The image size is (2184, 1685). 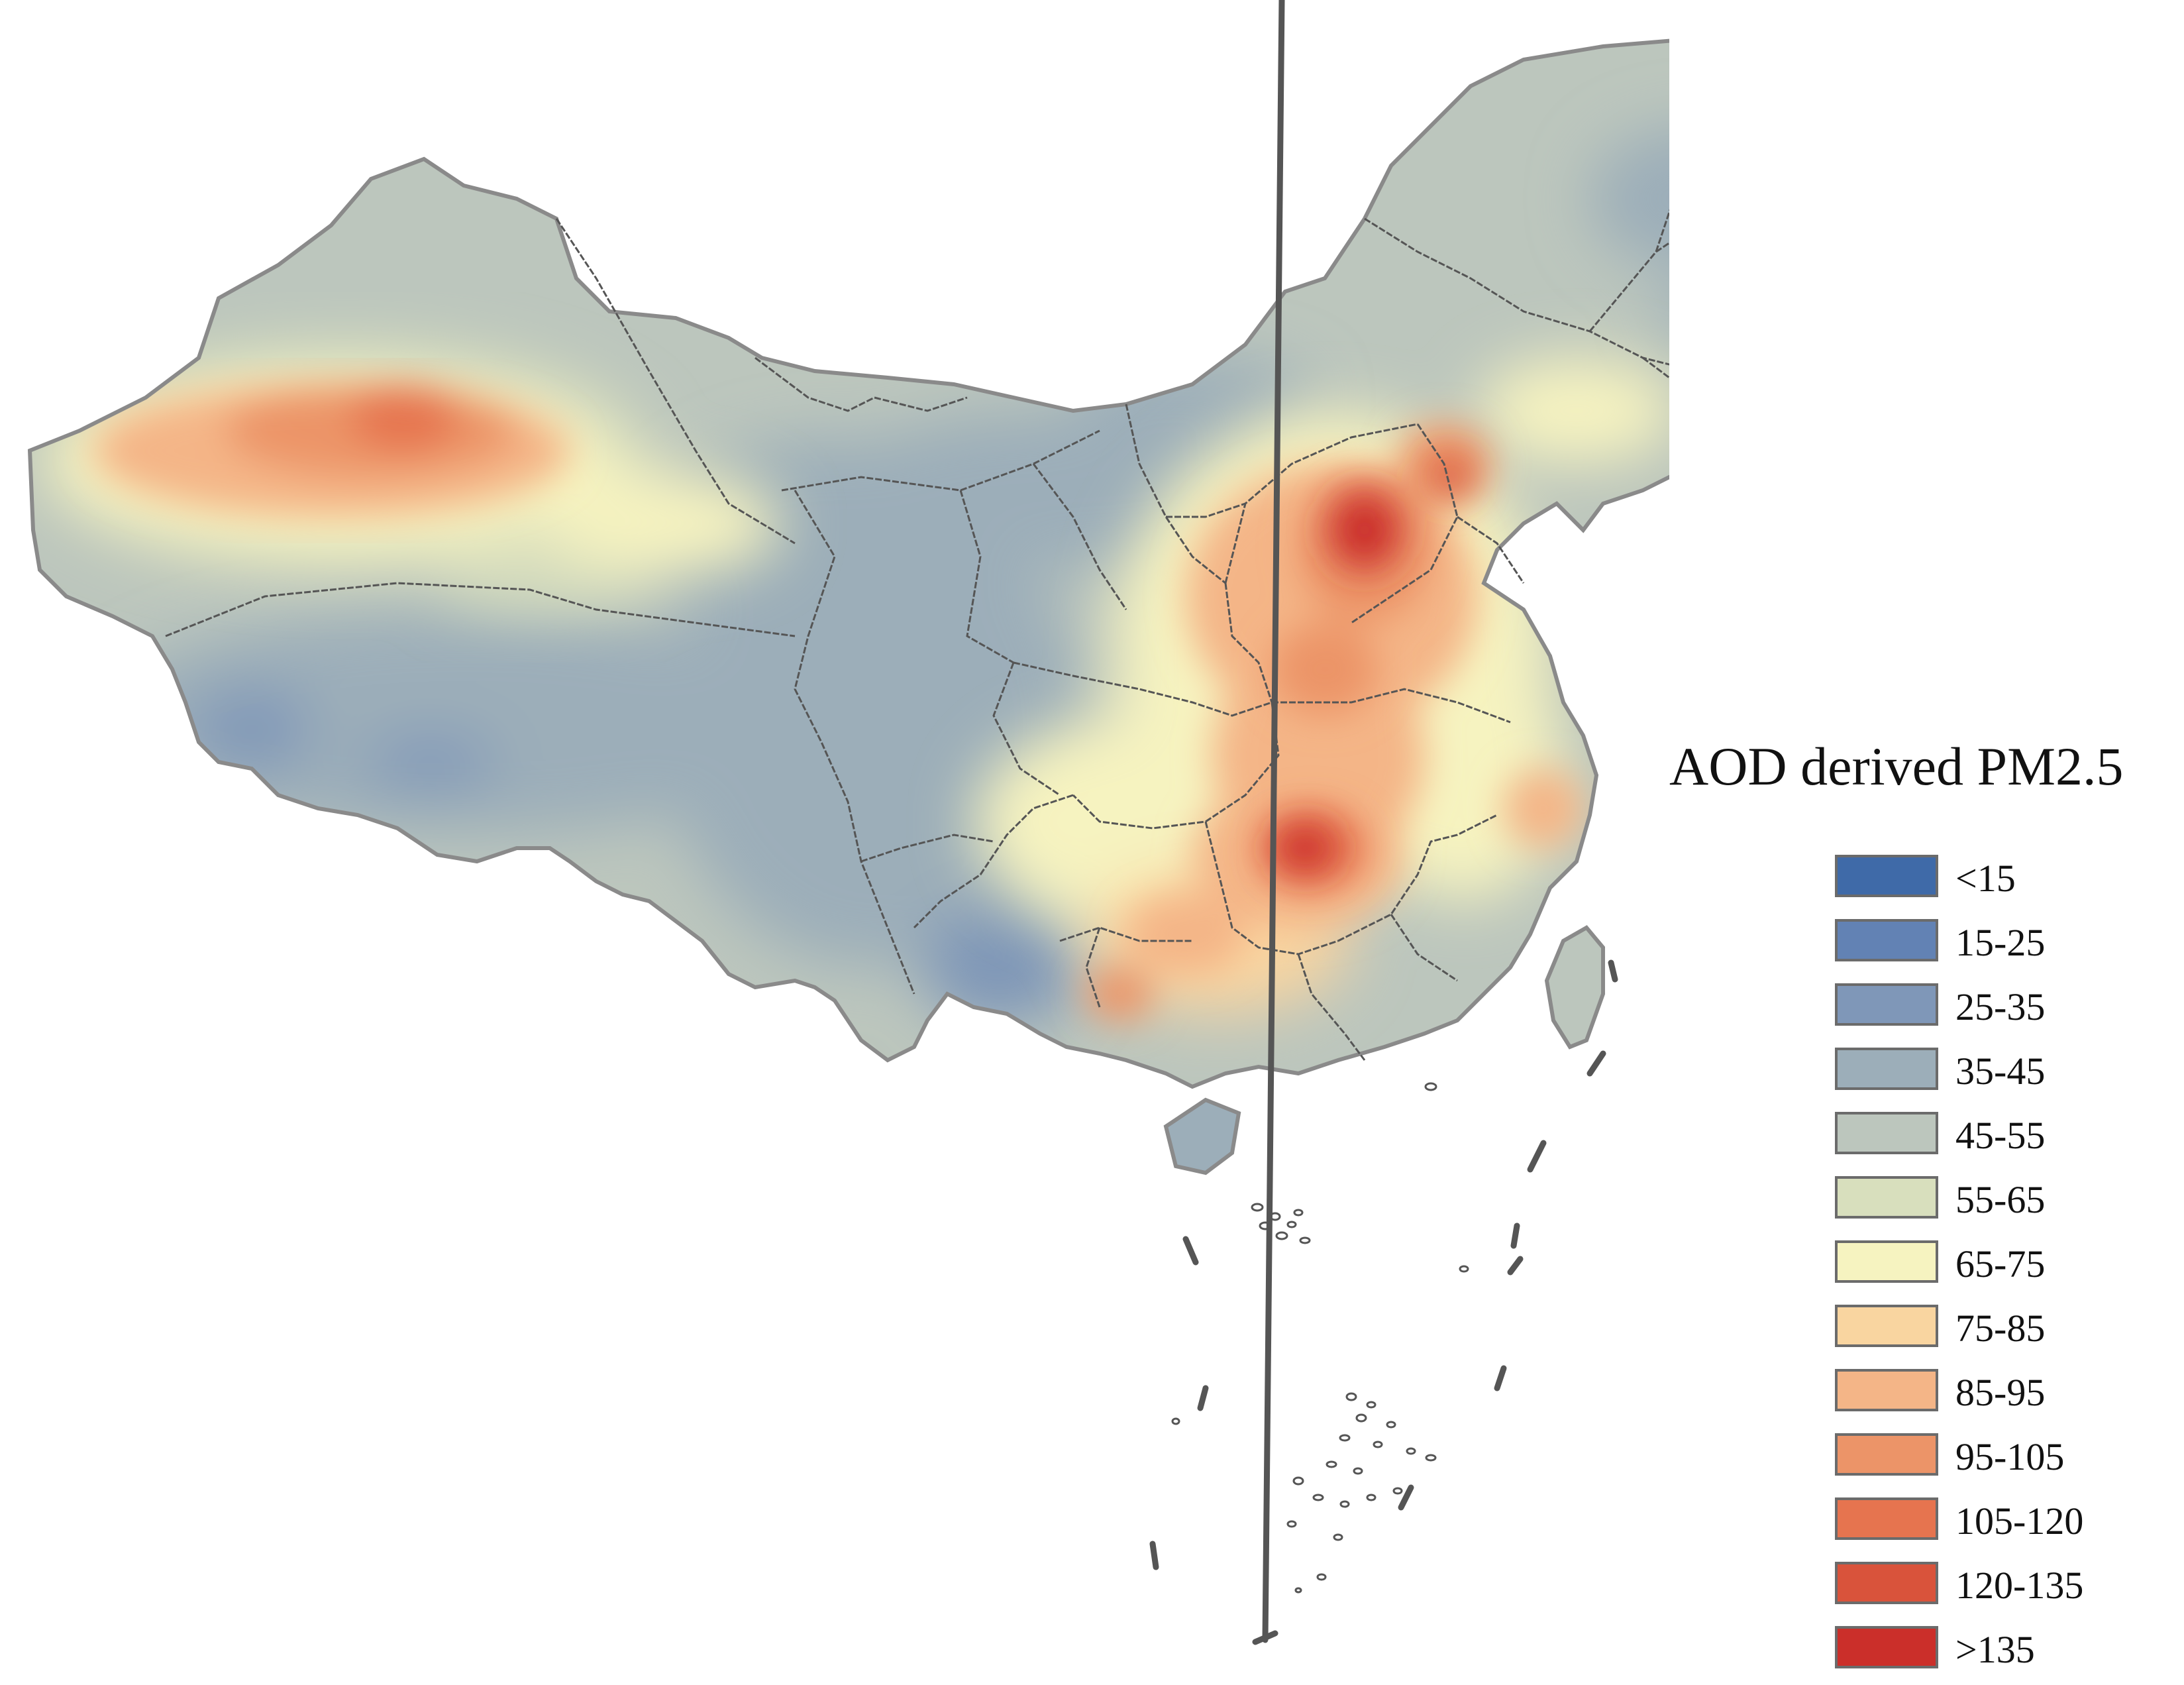 I want to click on legend-label: >135, so click(x=1995, y=1649).